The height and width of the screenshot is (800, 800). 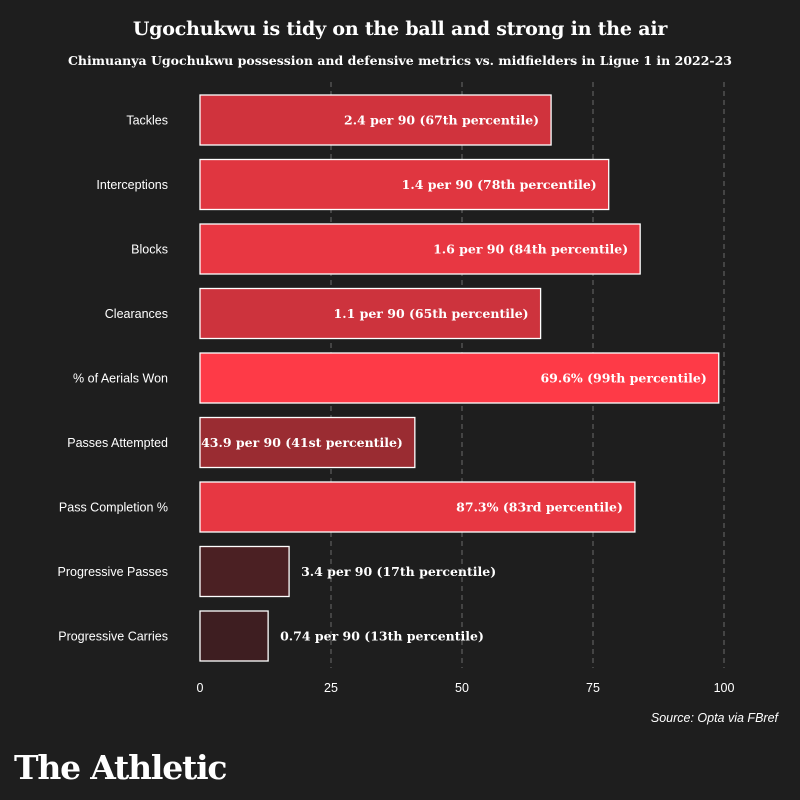 I want to click on category-label: % of Aerials Won, so click(x=120, y=379).